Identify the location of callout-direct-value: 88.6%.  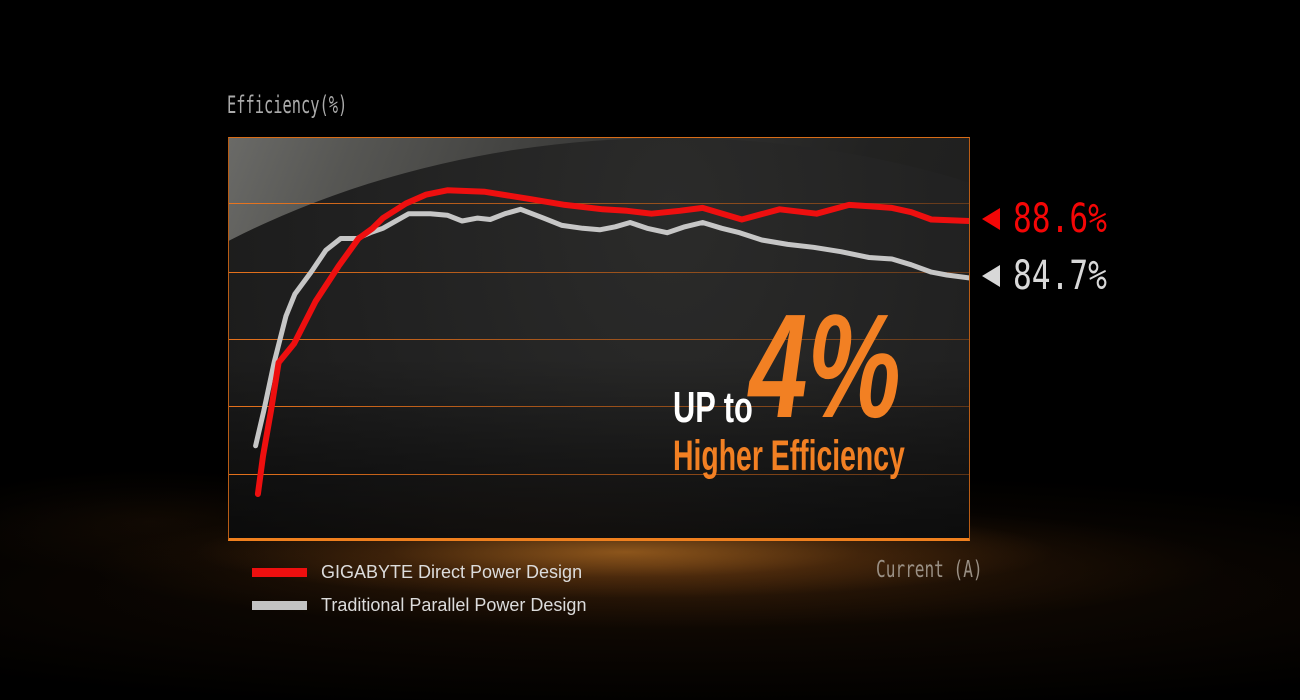
(1060, 219).